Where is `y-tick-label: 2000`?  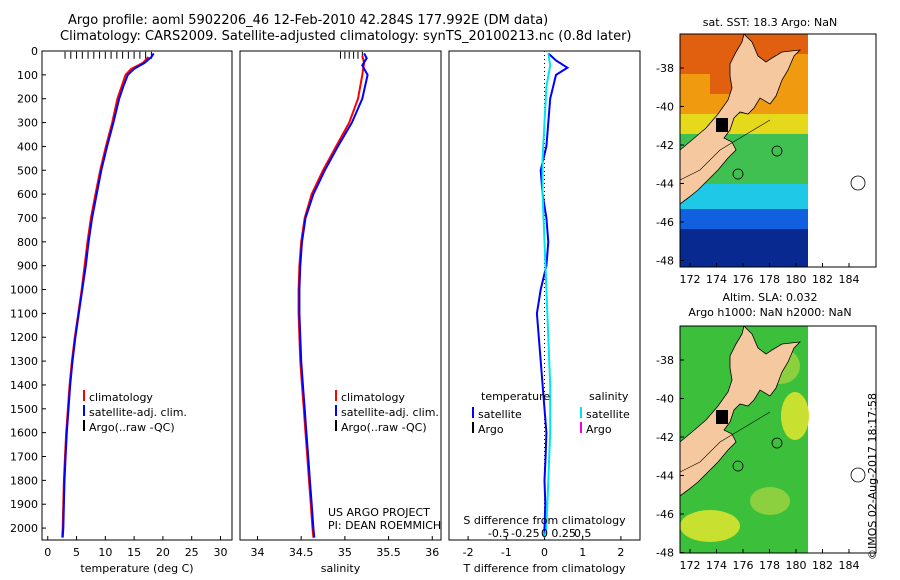 y-tick-label: 2000 is located at coordinates (24, 528).